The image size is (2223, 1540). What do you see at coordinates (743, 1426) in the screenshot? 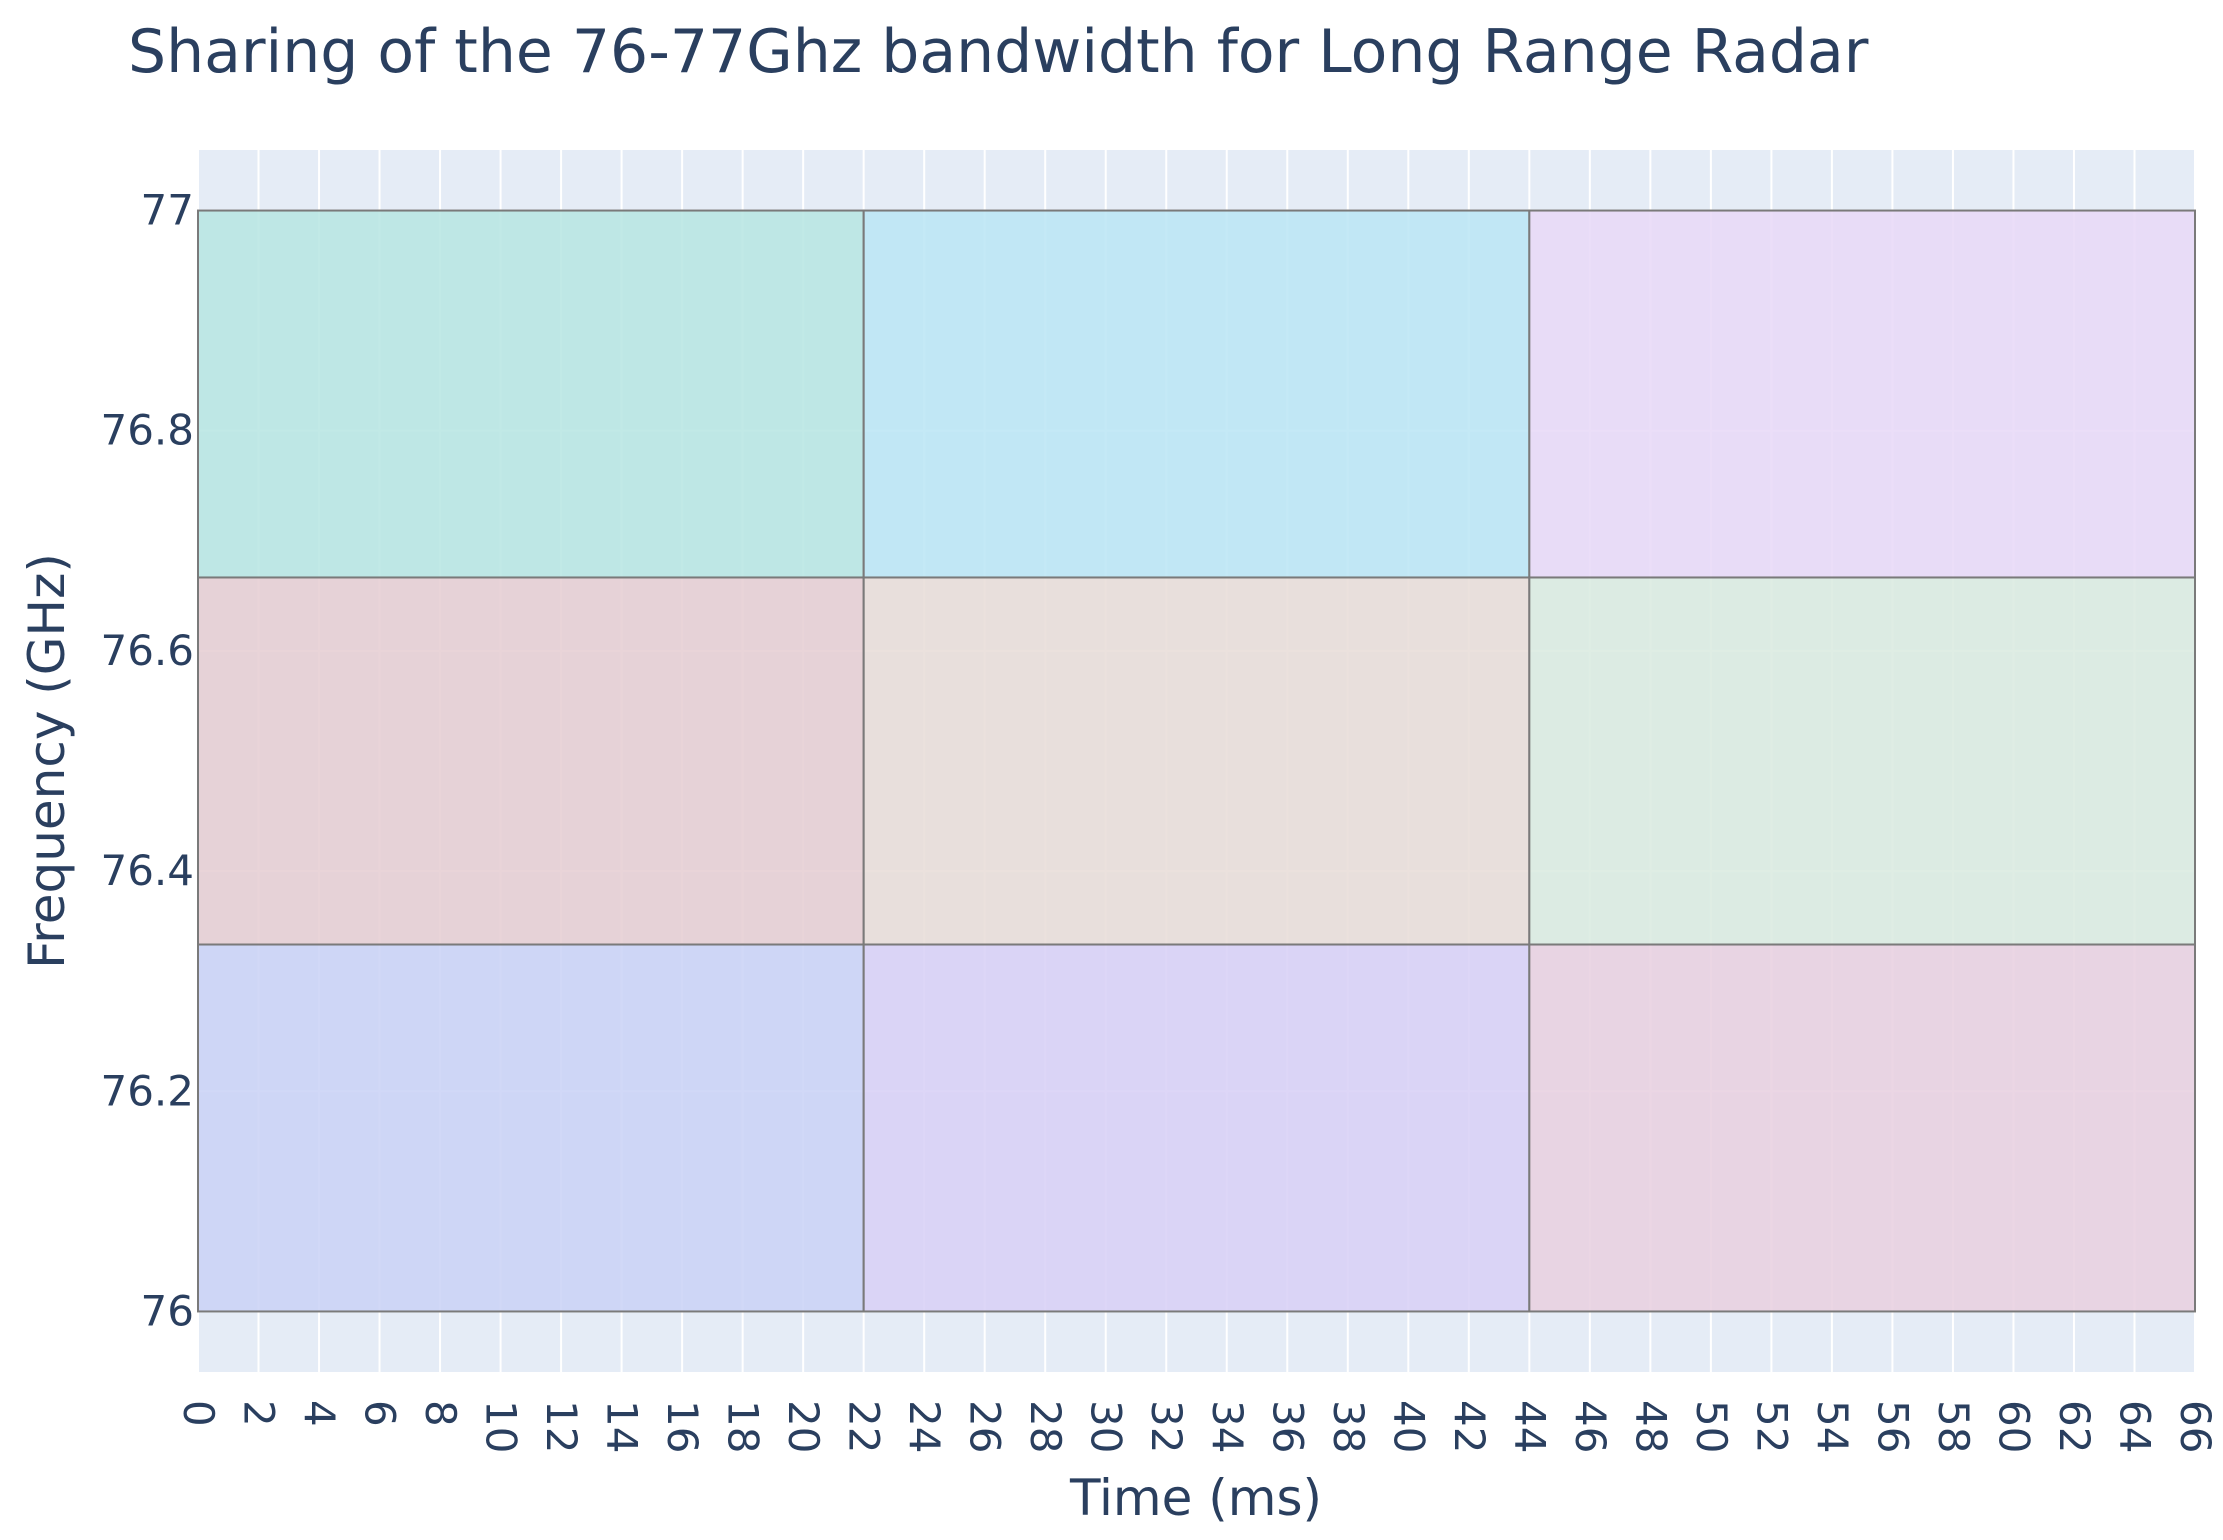
I see `x-tick-label: 18` at bounding box center [743, 1426].